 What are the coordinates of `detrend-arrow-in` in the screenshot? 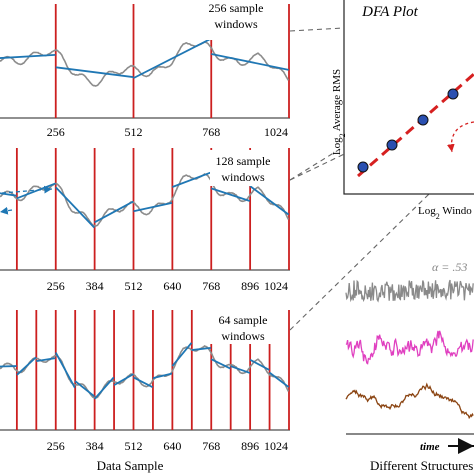 It's located at (27, 189).